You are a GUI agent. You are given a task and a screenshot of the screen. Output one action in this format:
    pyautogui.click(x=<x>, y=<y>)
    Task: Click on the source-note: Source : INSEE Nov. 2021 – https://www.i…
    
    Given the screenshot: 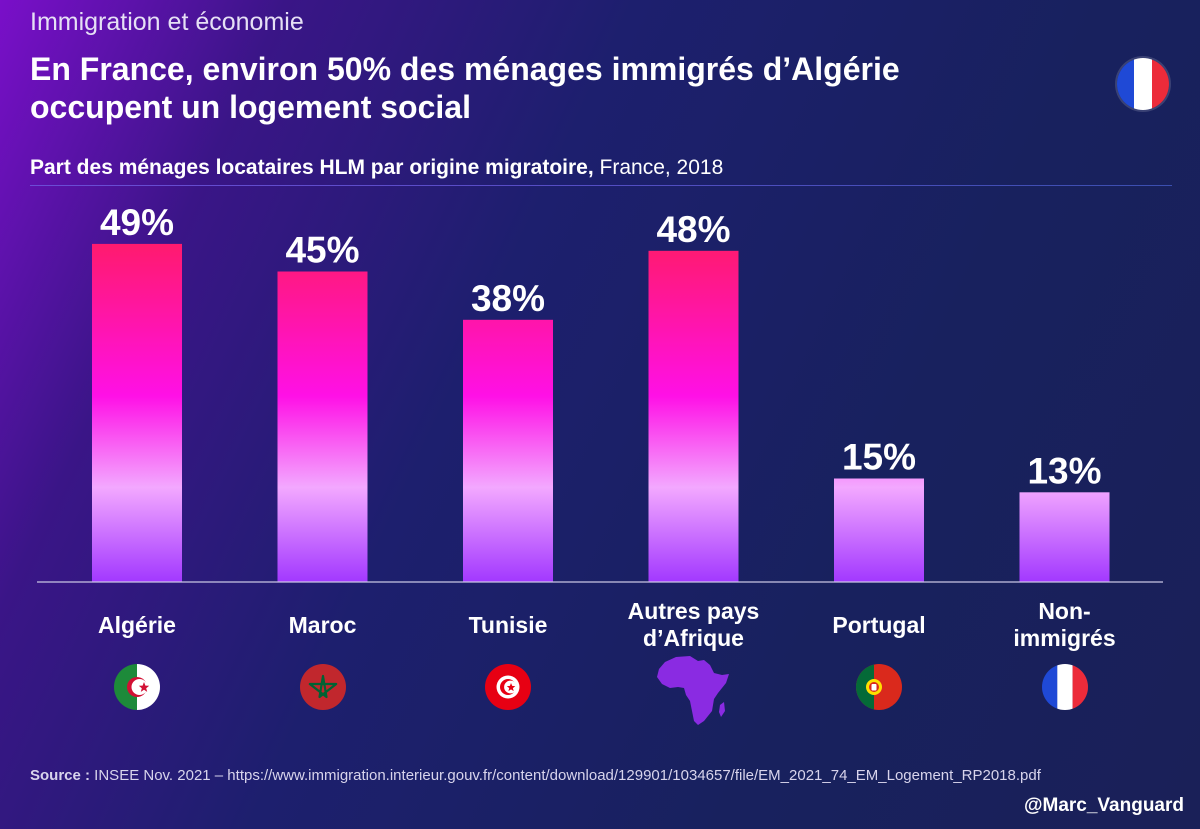 What is the action you would take?
    pyautogui.click(x=535, y=775)
    